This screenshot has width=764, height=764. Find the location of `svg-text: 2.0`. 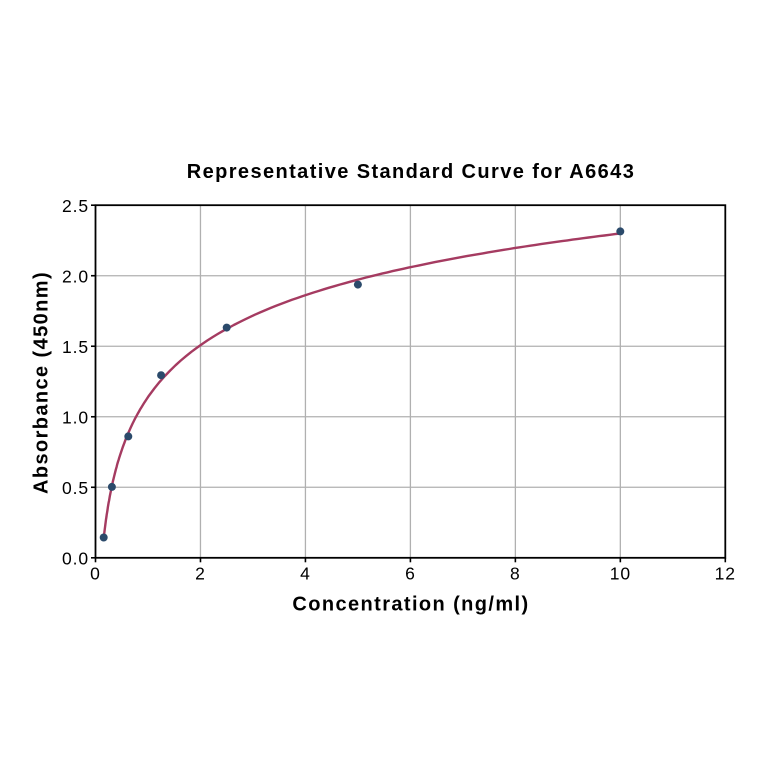

svg-text: 2.0 is located at coordinates (75, 277).